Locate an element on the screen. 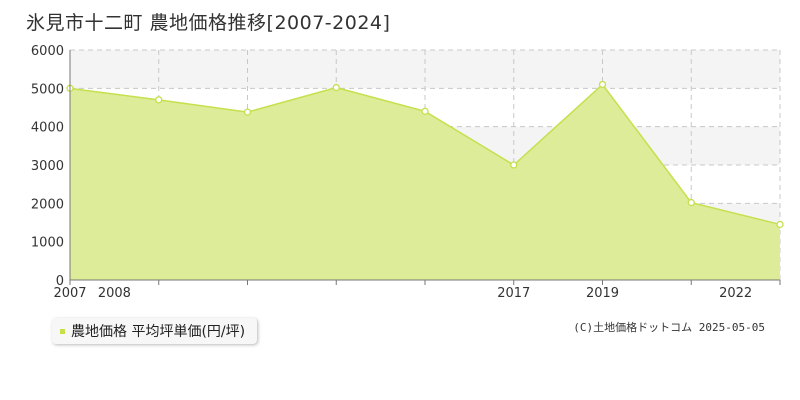 This screenshot has height=400, width=800. legend-label: 農地価格 平均坪単価(円/坪) is located at coordinates (158, 332).